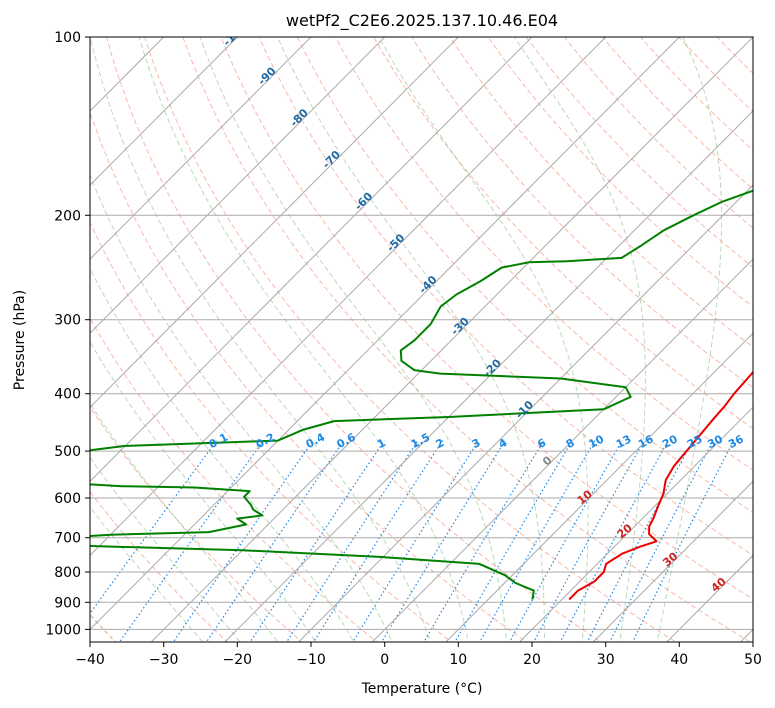  What do you see at coordinates (395, 242) in the screenshot?
I see `isotherm-label: -50` at bounding box center [395, 242].